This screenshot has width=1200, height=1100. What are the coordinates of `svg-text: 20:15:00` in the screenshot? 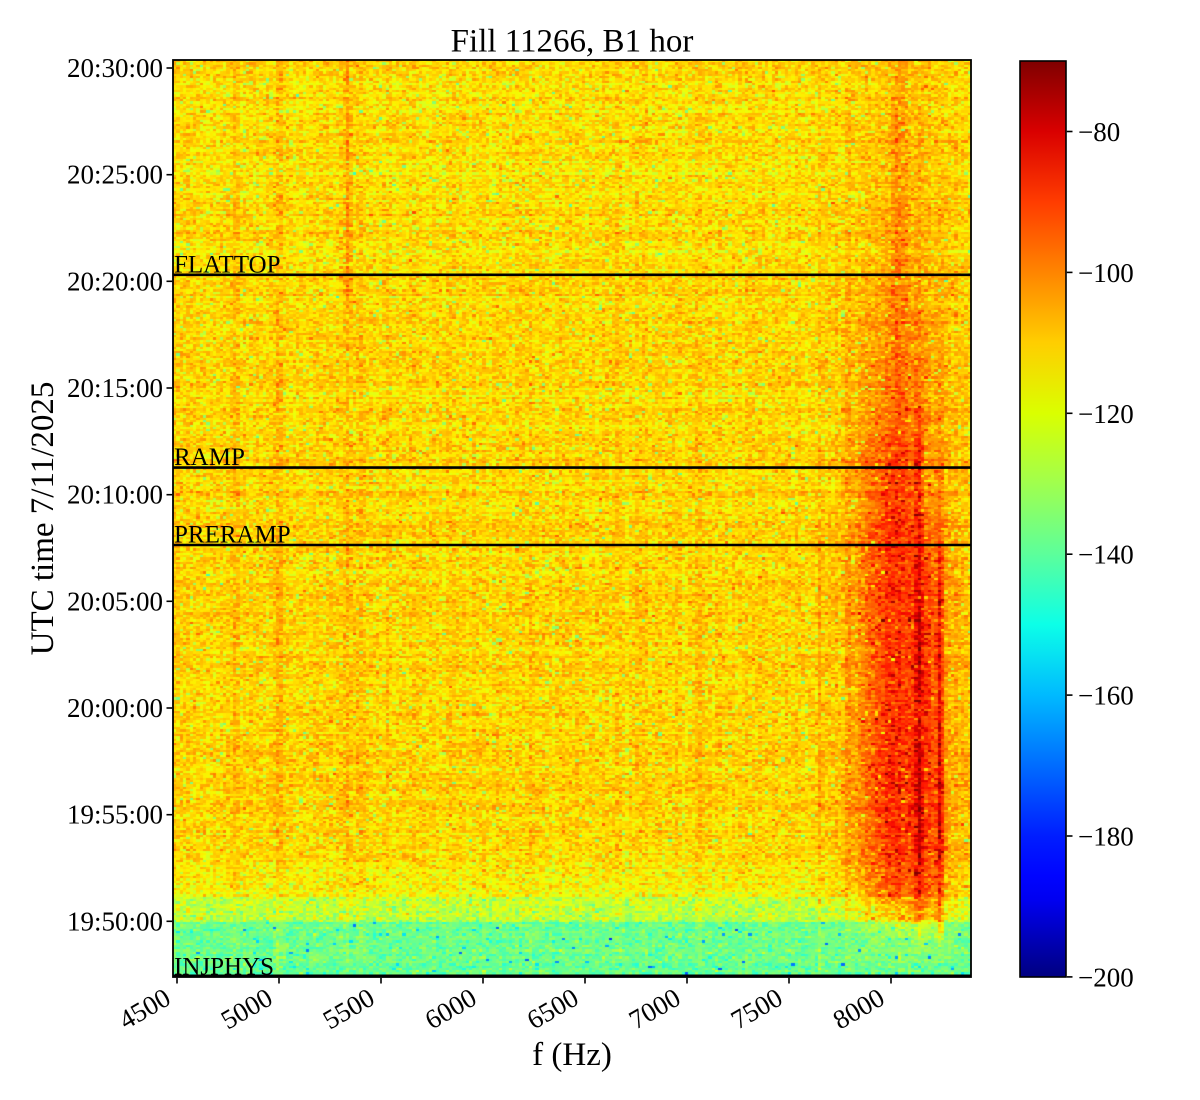 It's located at (115, 388).